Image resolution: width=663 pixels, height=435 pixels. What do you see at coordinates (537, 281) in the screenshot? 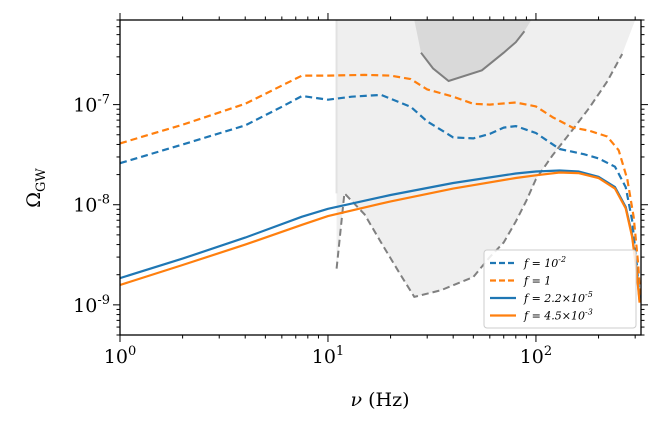
I see `legend-label: f = 1` at bounding box center [537, 281].